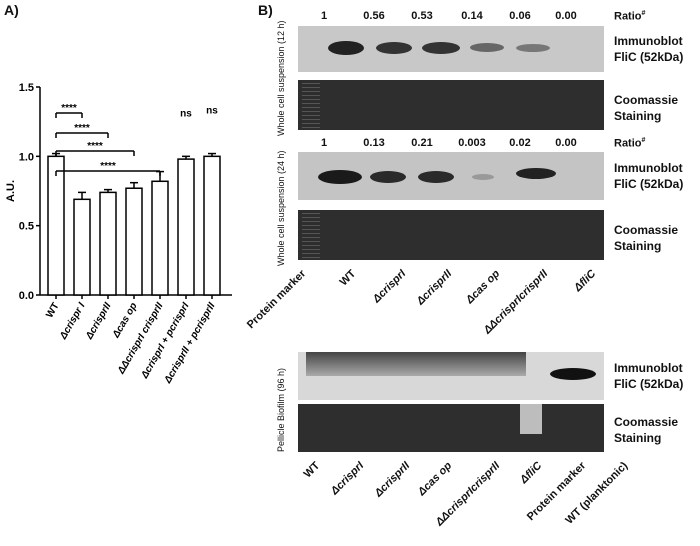 This screenshot has width=700, height=546. Describe the element at coordinates (281, 78) in the screenshot. I see `section-12h-label: Whole cell suspension (12 h)` at that location.